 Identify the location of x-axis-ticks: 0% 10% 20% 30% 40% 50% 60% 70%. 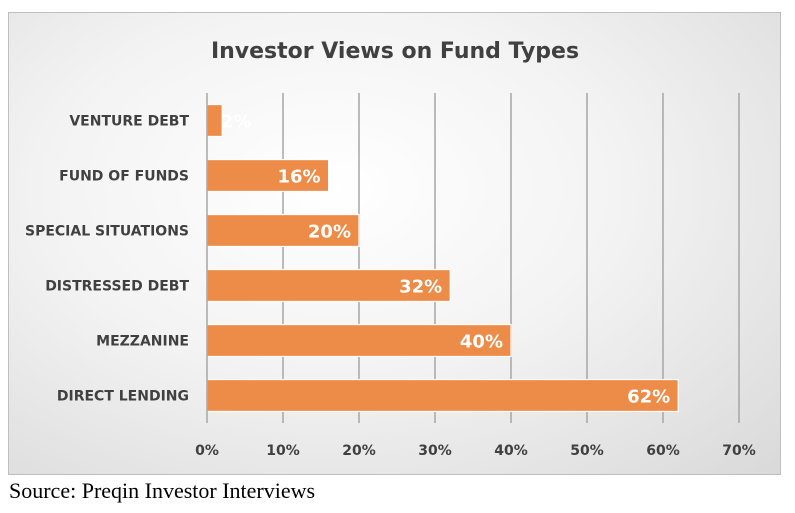
(475, 451).